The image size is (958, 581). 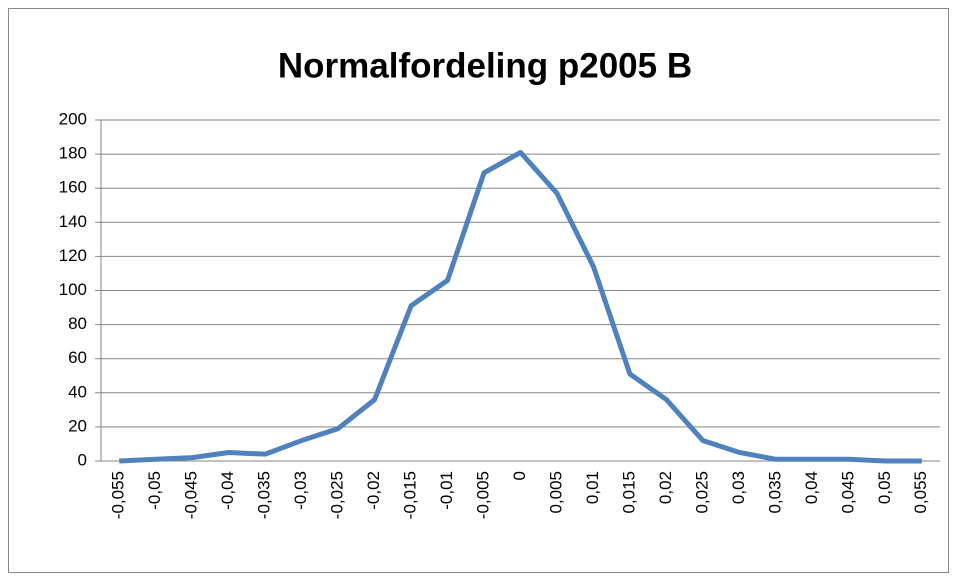 What do you see at coordinates (774, 492) in the screenshot?
I see `x-tick-label: 0,035` at bounding box center [774, 492].